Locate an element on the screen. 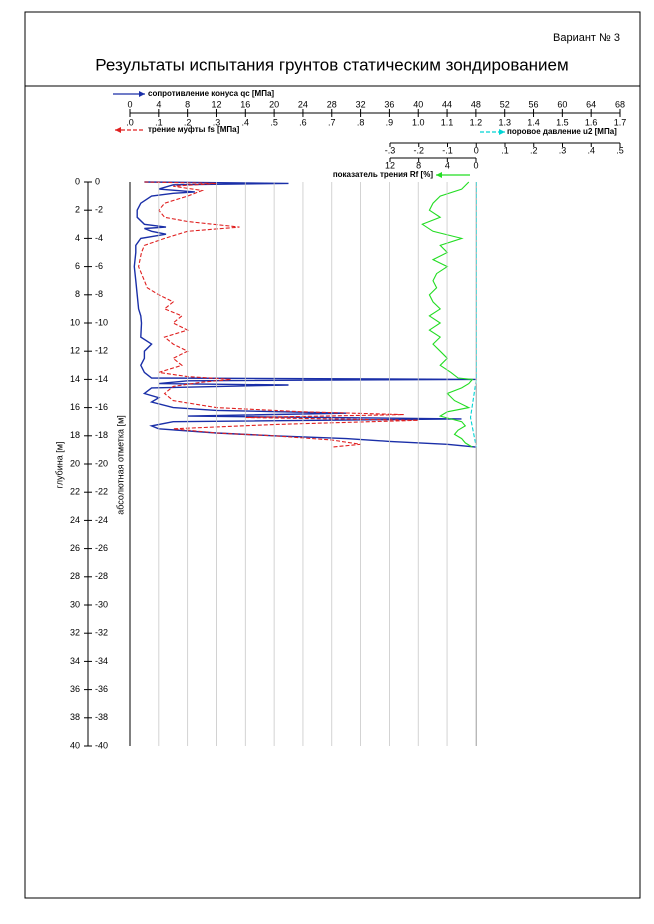 The image size is (654, 924). y2-tick-label: -32 is located at coordinates (101, 633).